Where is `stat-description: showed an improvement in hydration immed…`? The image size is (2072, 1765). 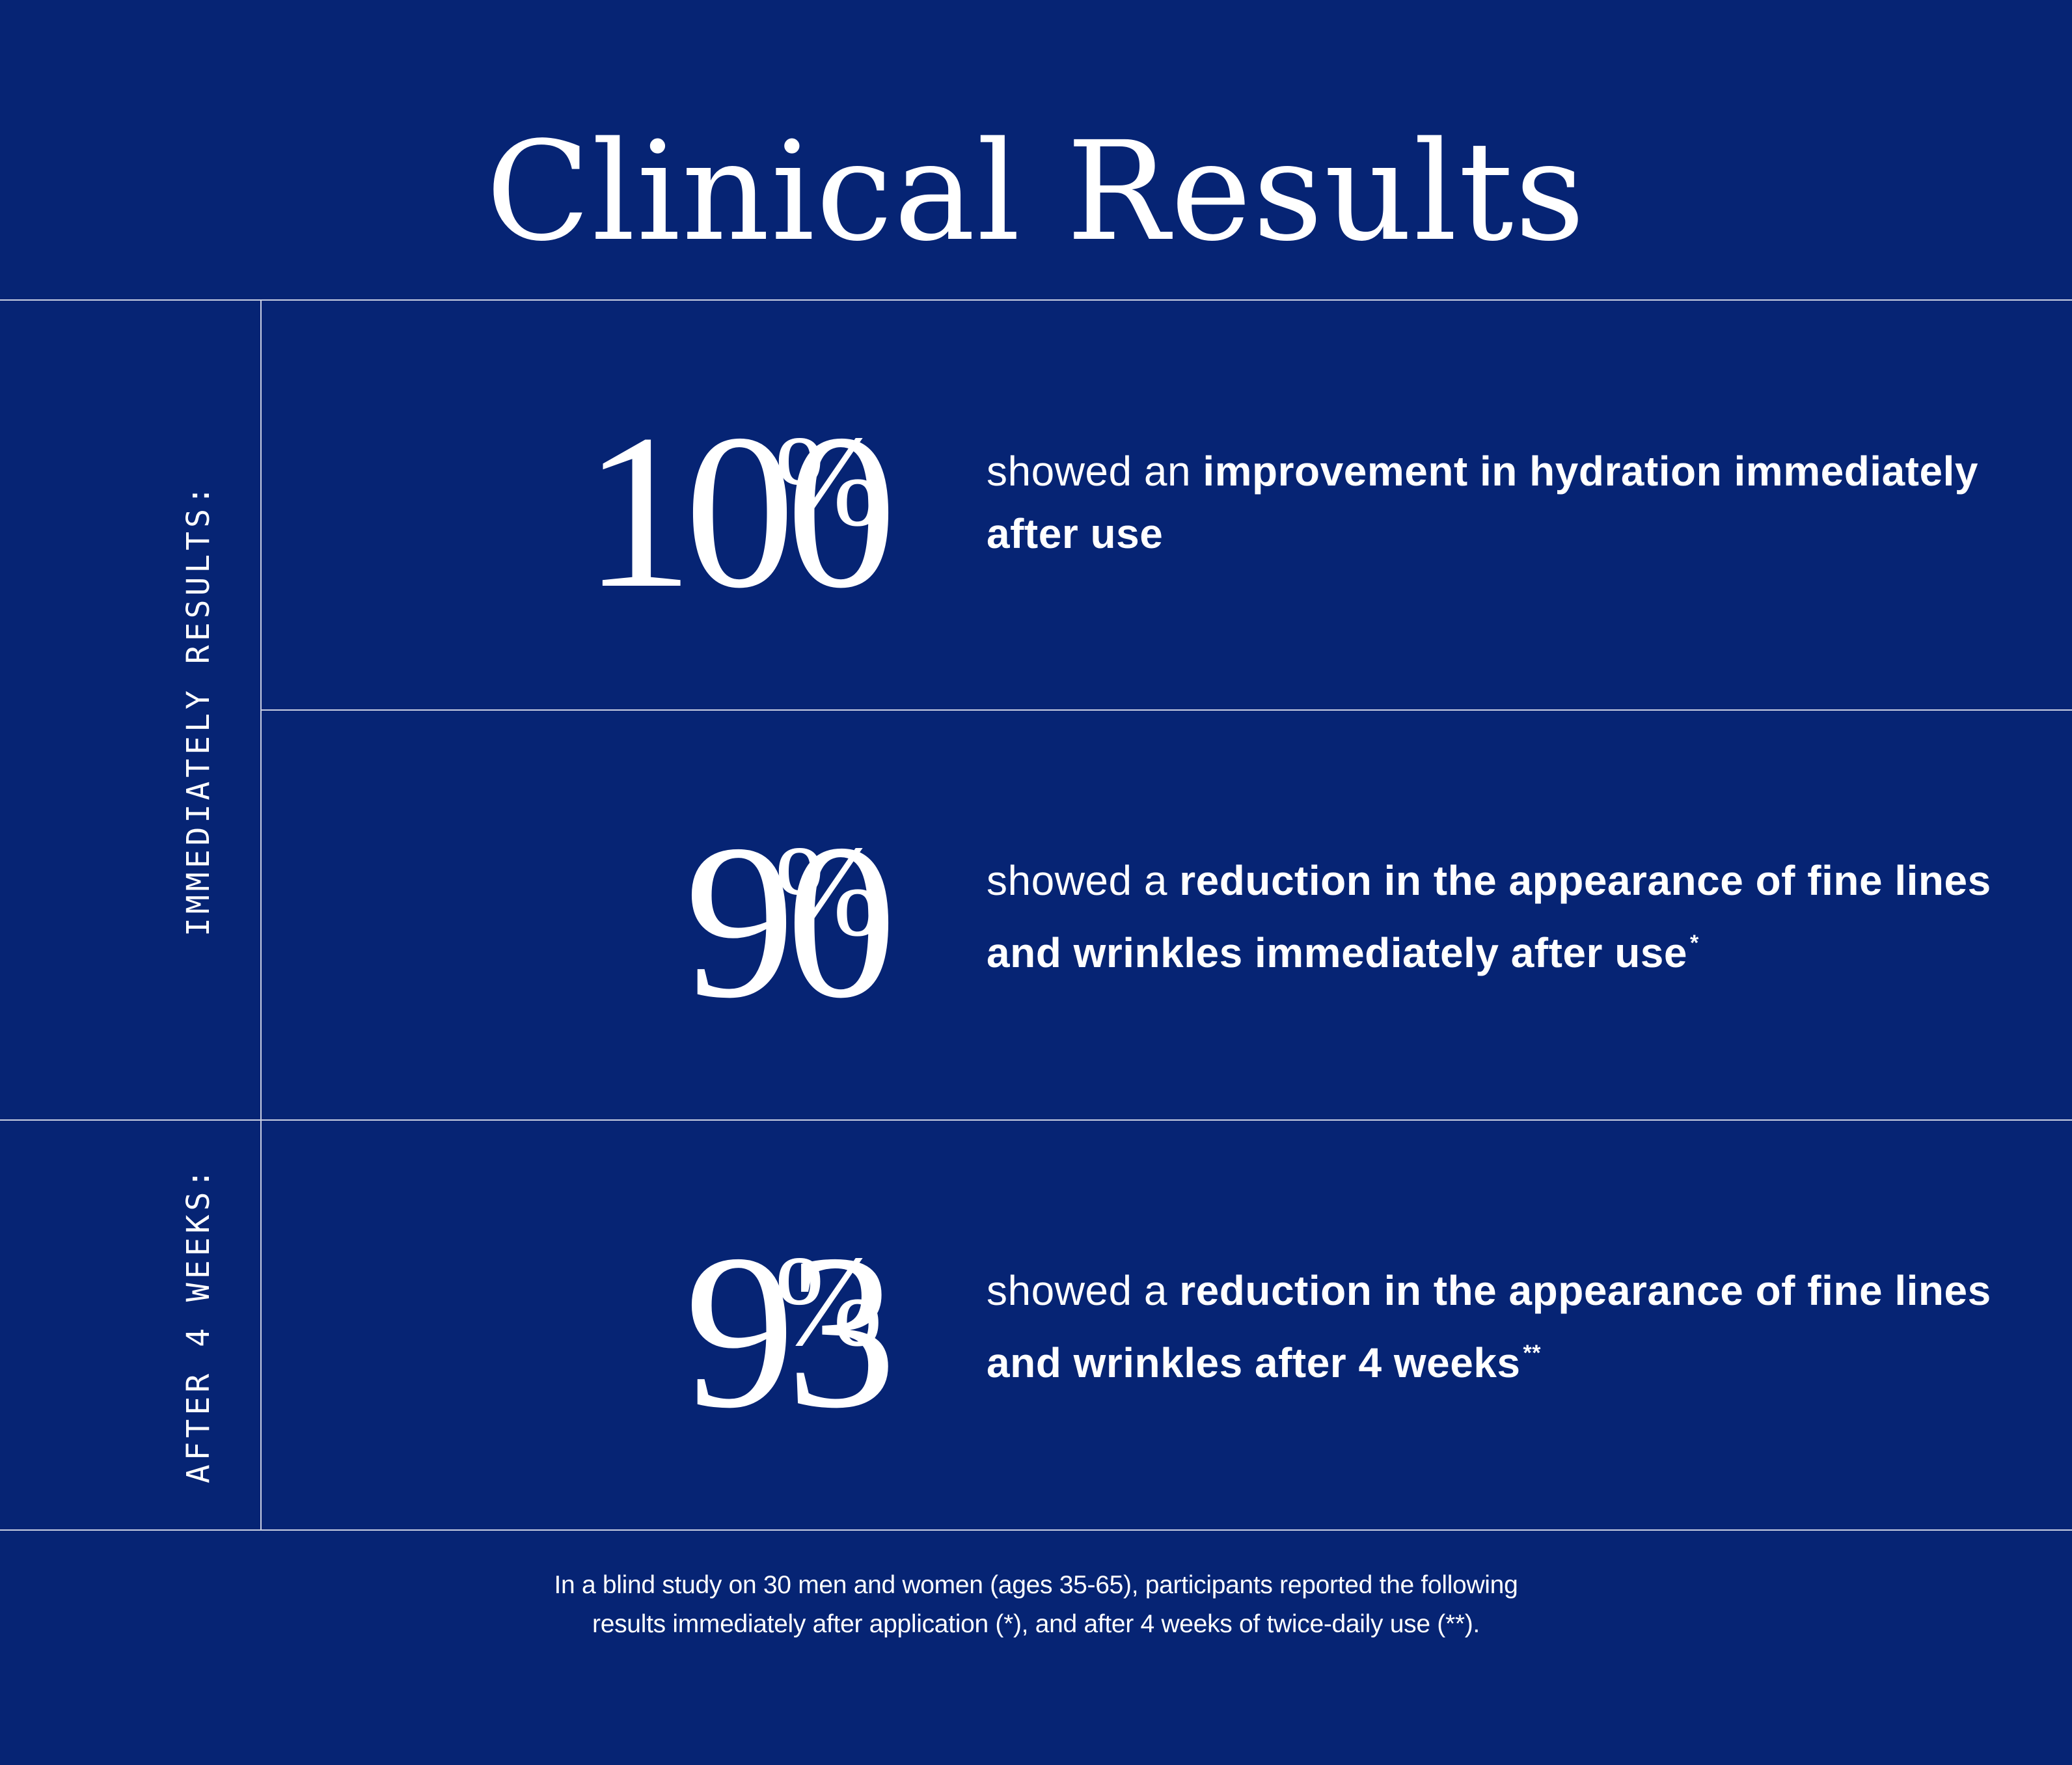
stat-description: showed an improvement in hydration immed… is located at coordinates (1514, 502).